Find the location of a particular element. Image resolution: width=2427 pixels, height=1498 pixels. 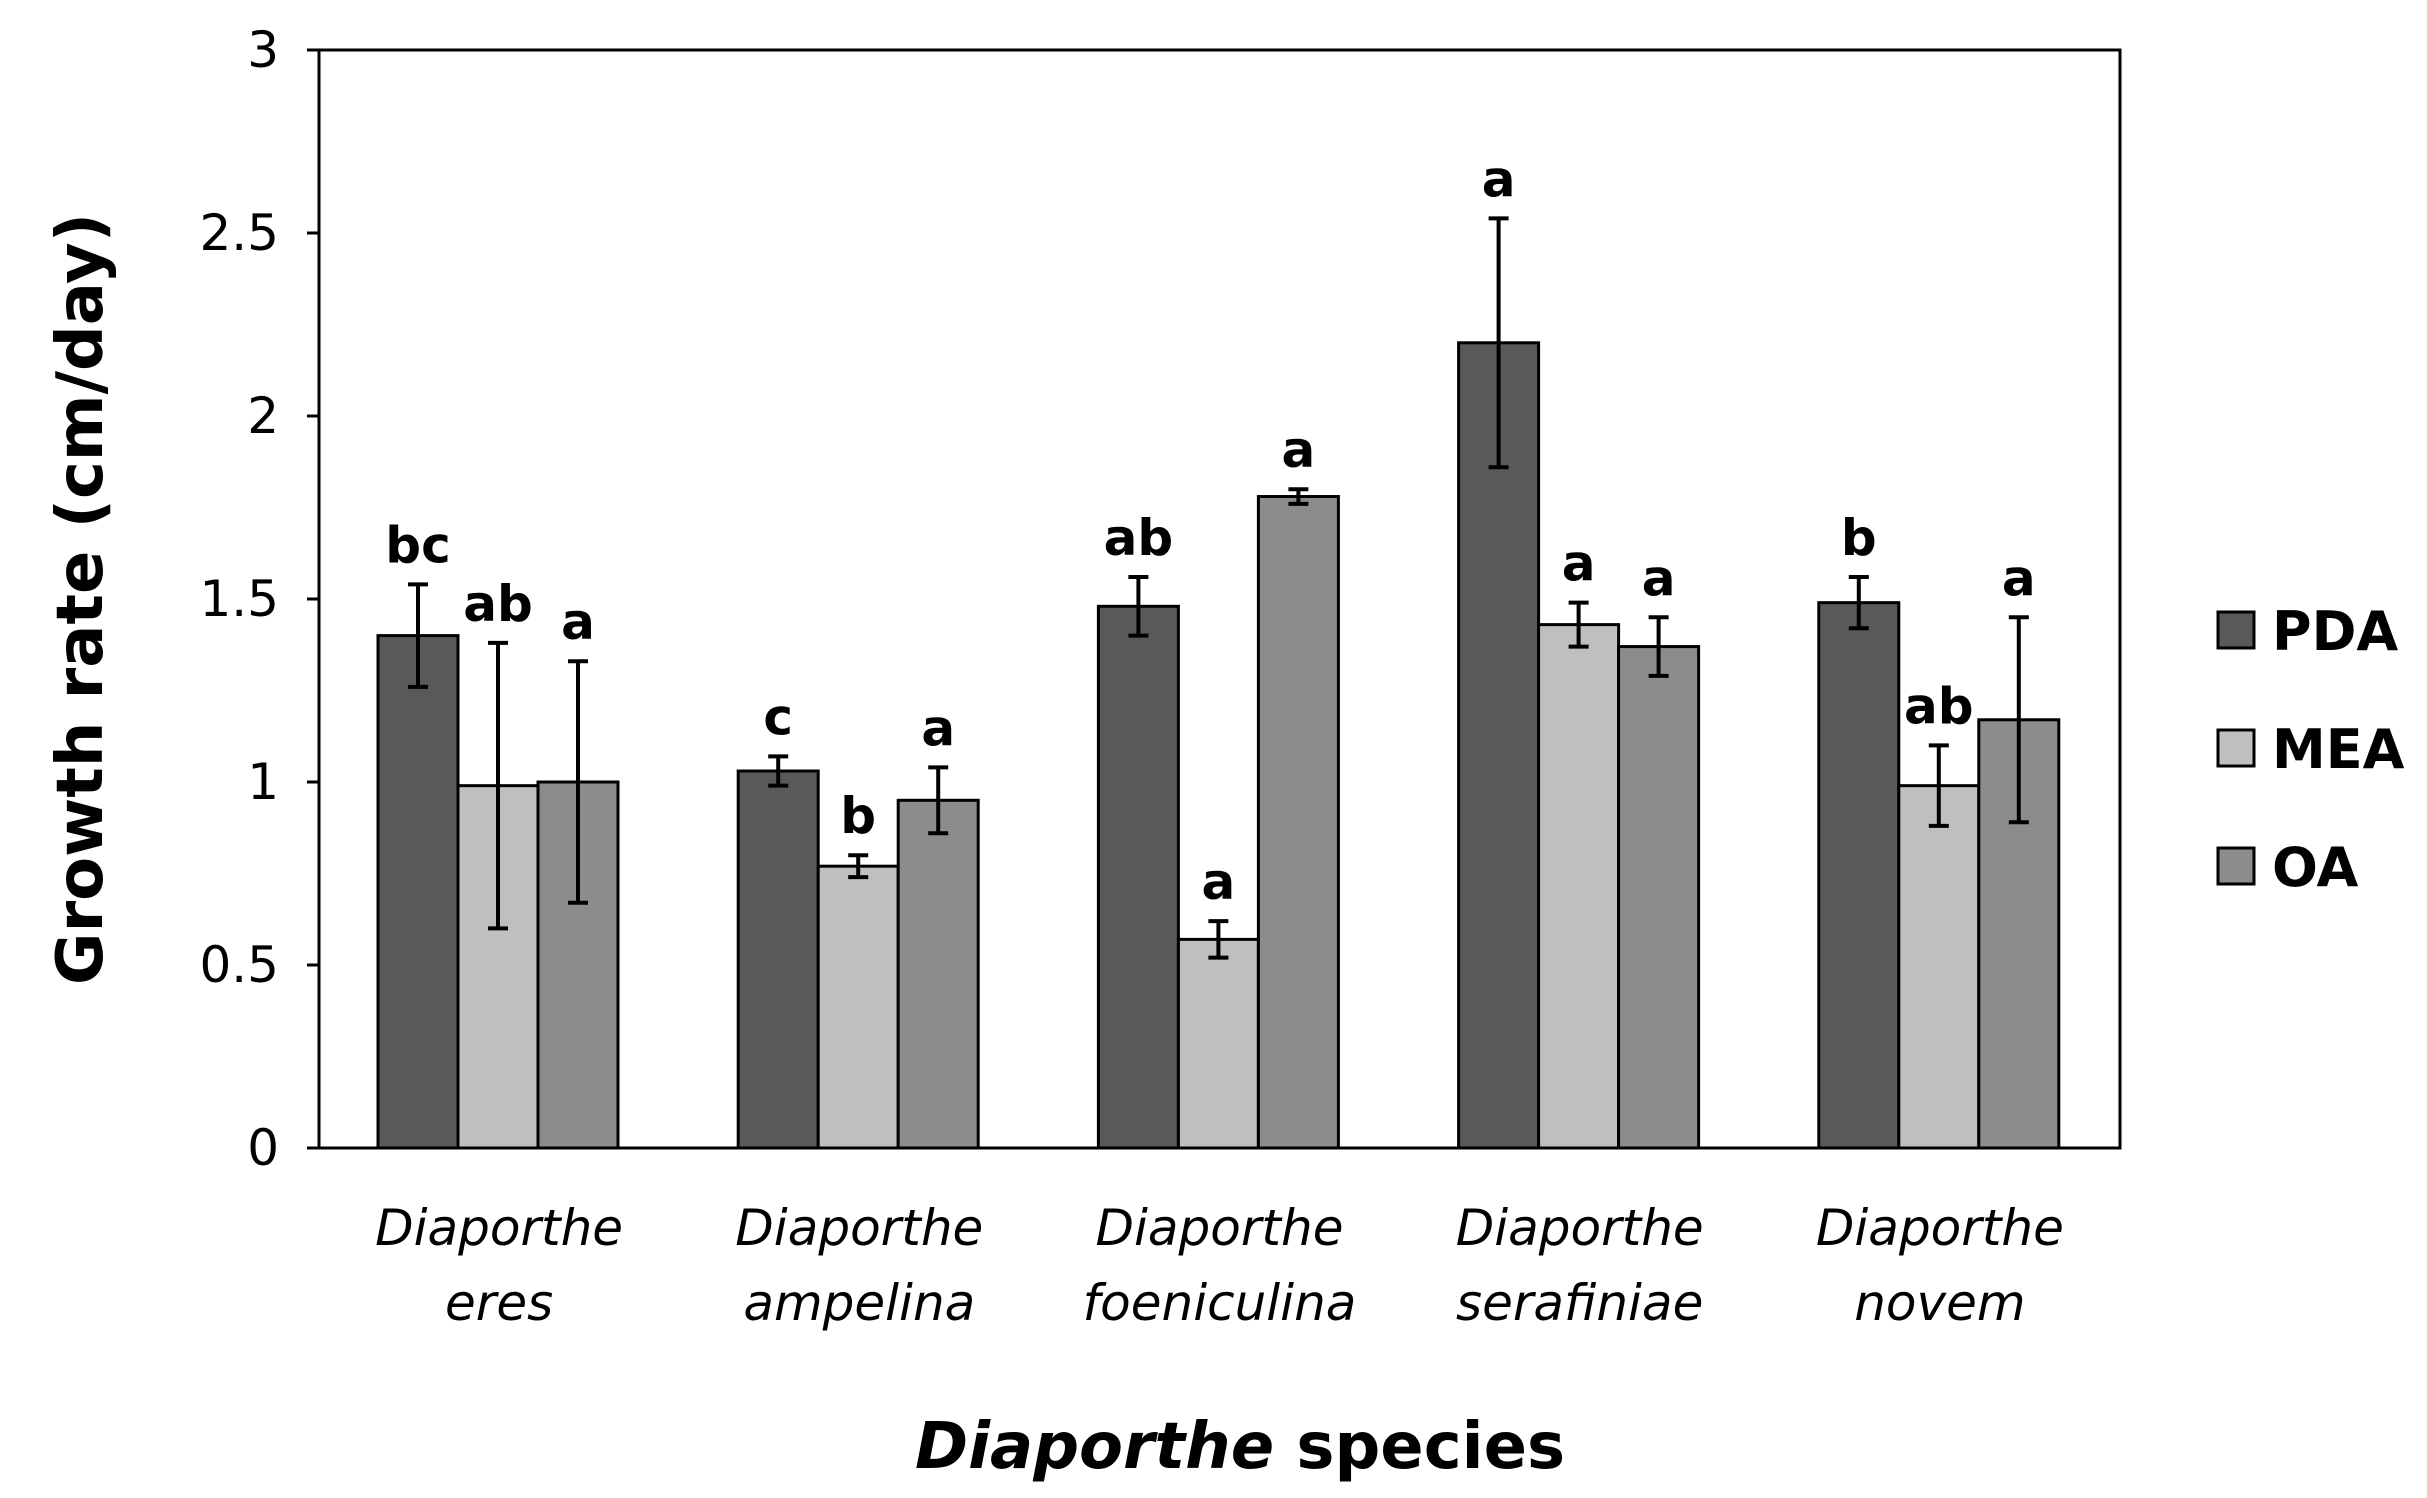

x-category-label: Diaporthe ampelina is located at coordinates (859, 1265).